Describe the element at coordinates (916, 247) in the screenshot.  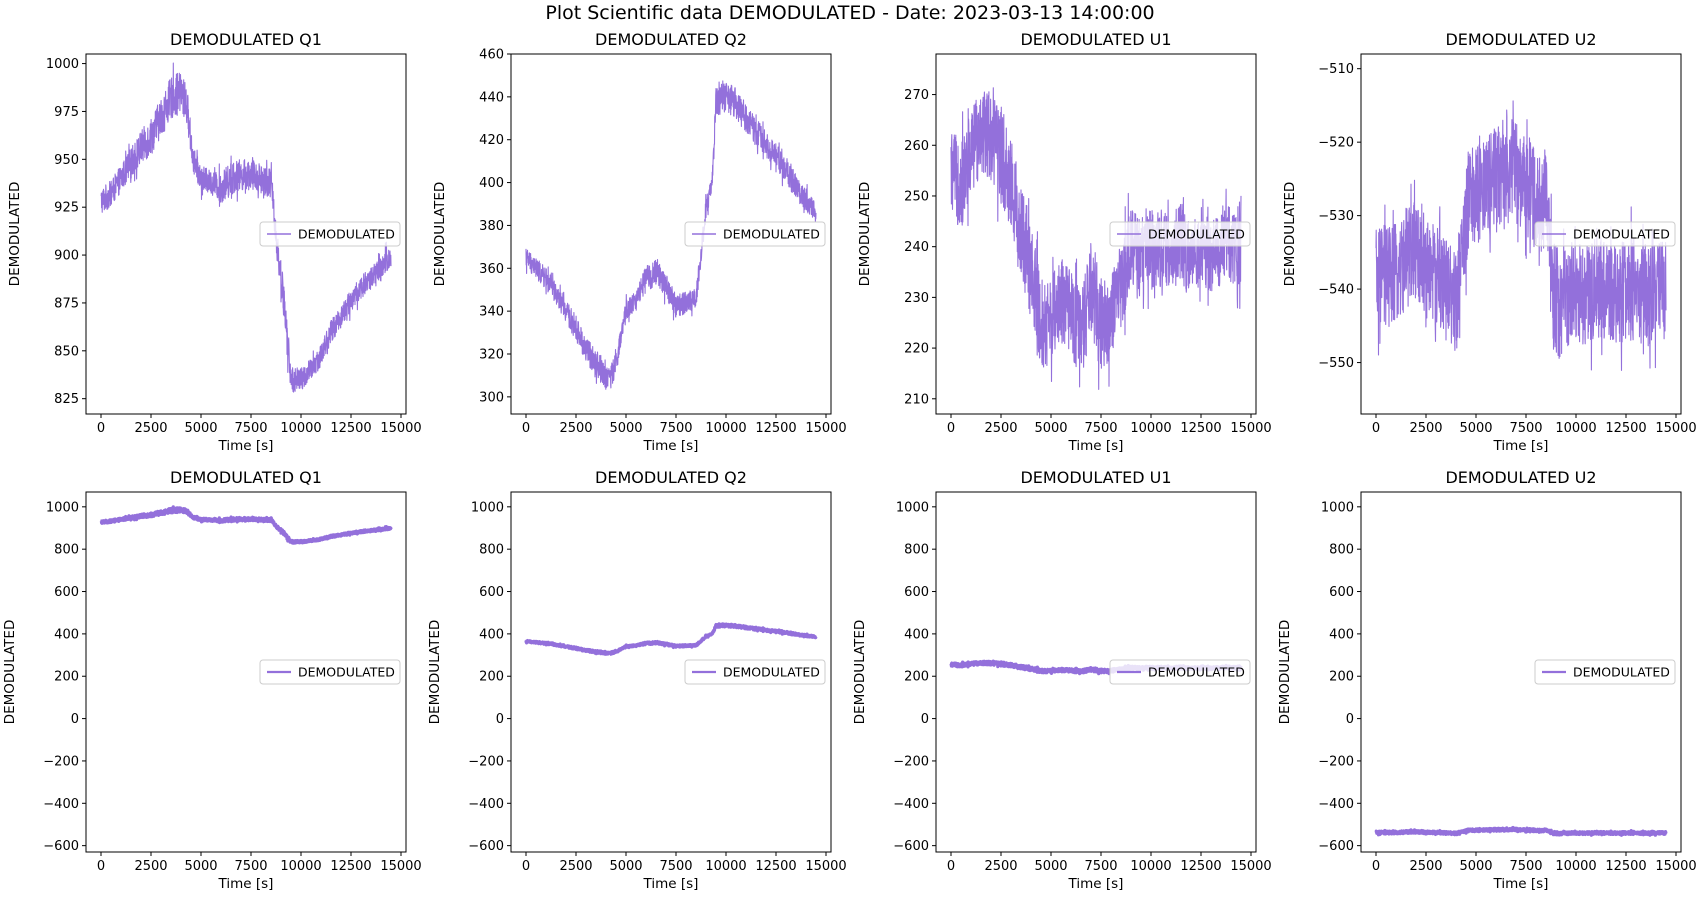
I see `y-tick-label: 240` at that location.